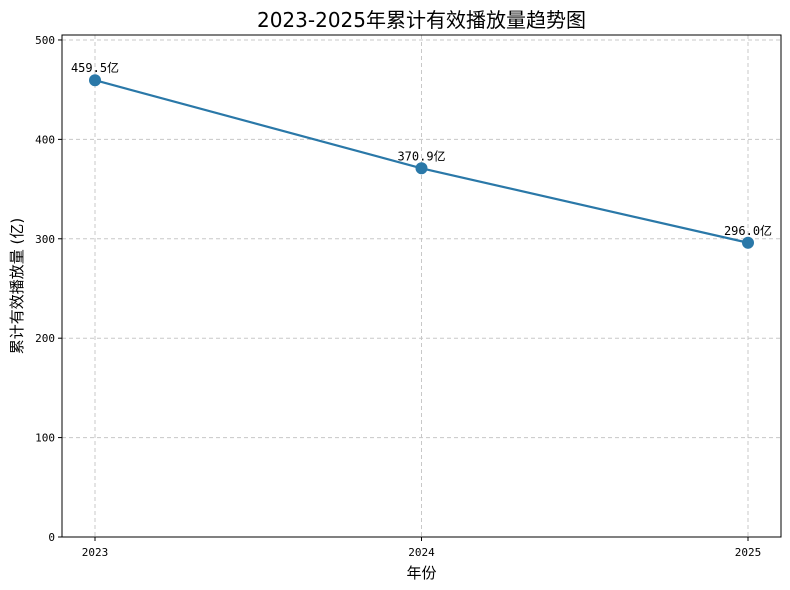  I want to click on y-tick-label: 500, so click(45, 40).